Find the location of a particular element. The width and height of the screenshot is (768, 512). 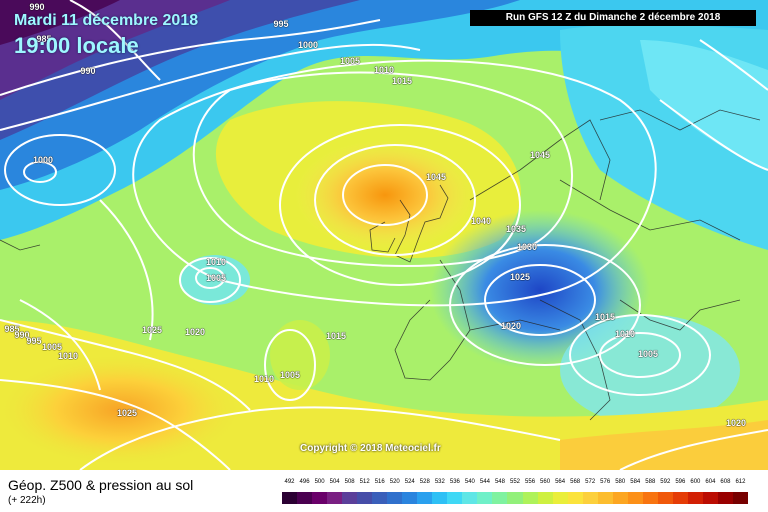

scale-value-label: 560 is located at coordinates (545, 482).